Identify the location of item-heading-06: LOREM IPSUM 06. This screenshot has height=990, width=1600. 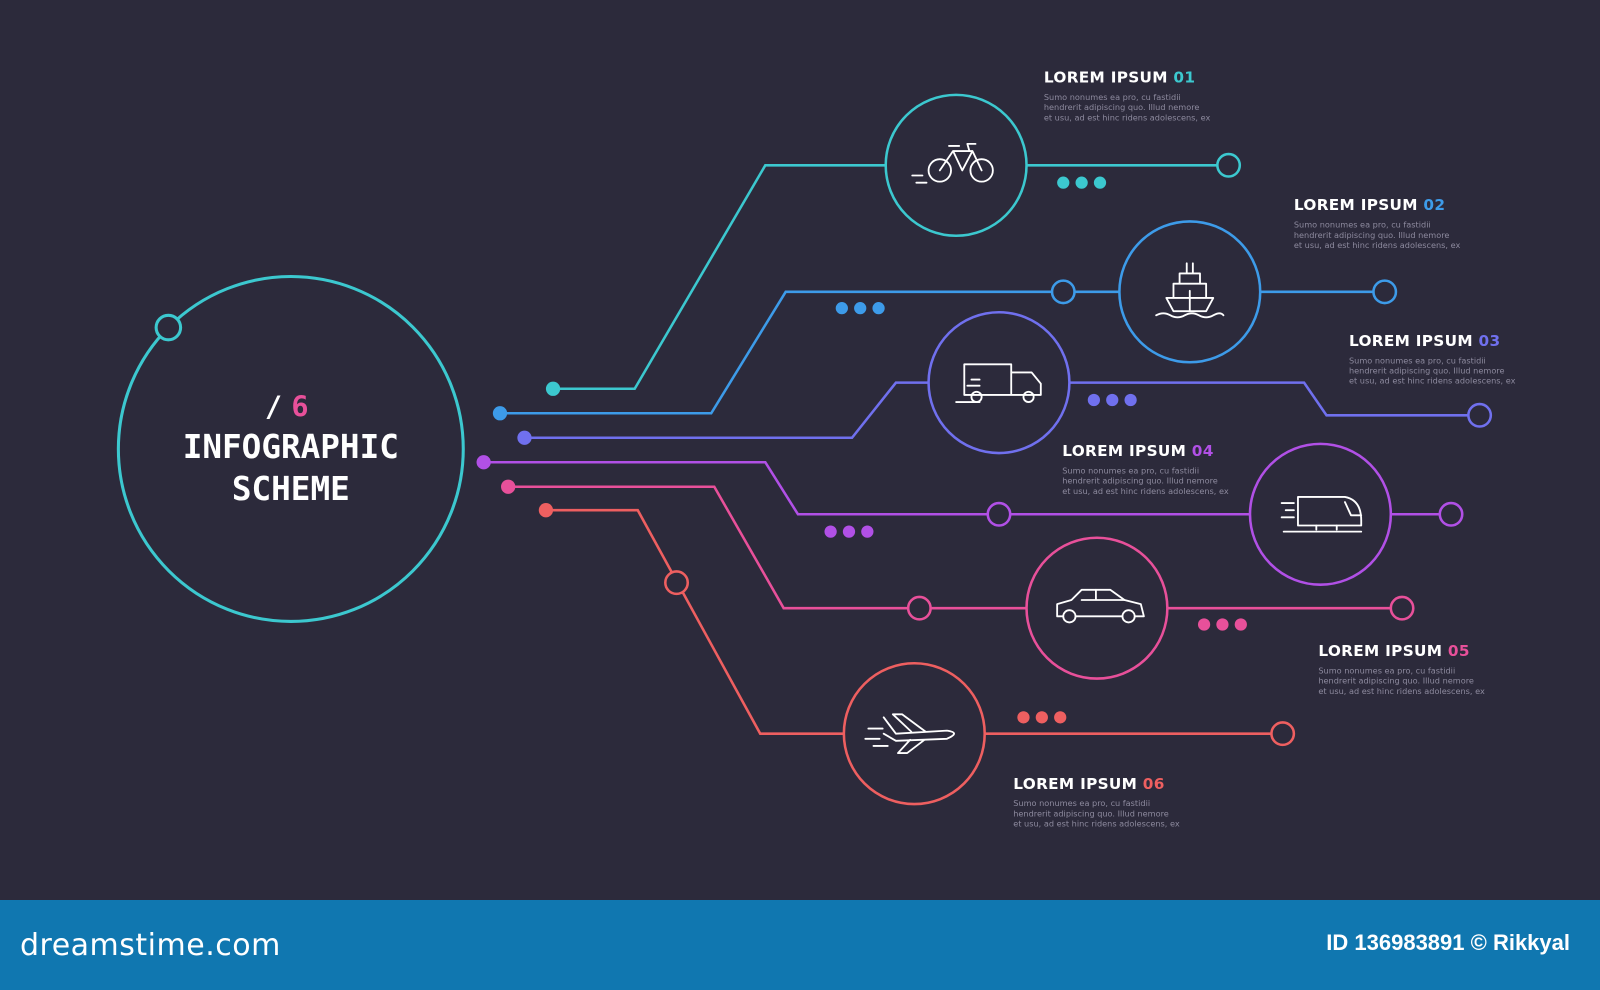
(1088, 784).